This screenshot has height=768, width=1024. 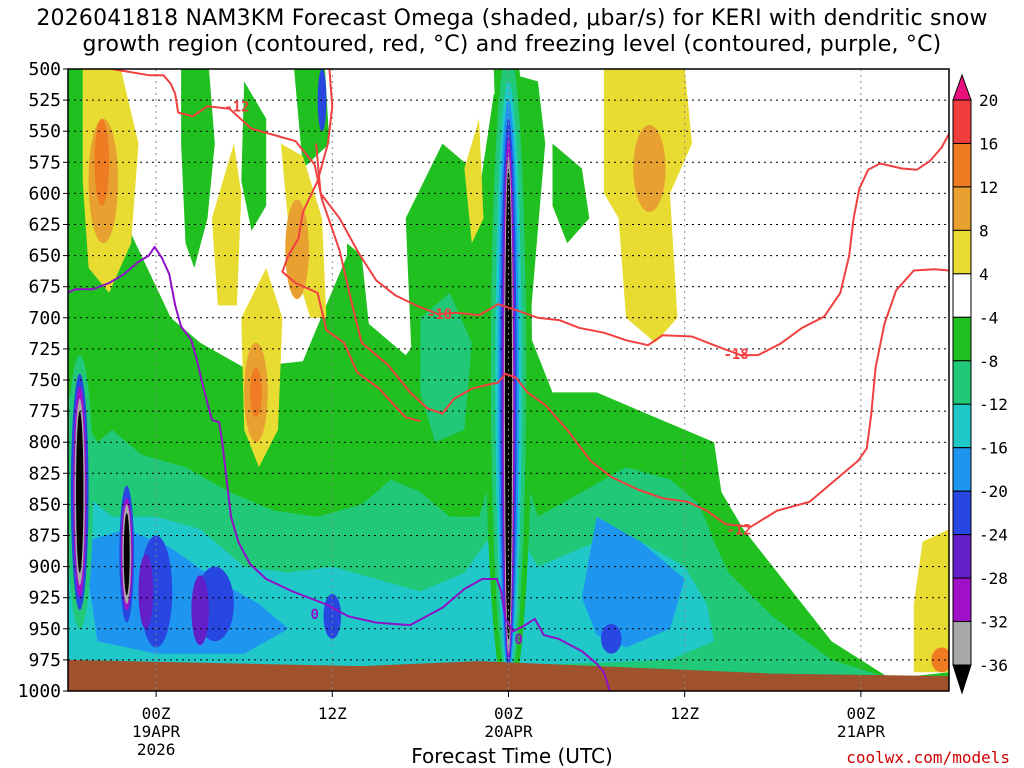 What do you see at coordinates (44, 598) in the screenshot?
I see `y-tick-label: 925` at bounding box center [44, 598].